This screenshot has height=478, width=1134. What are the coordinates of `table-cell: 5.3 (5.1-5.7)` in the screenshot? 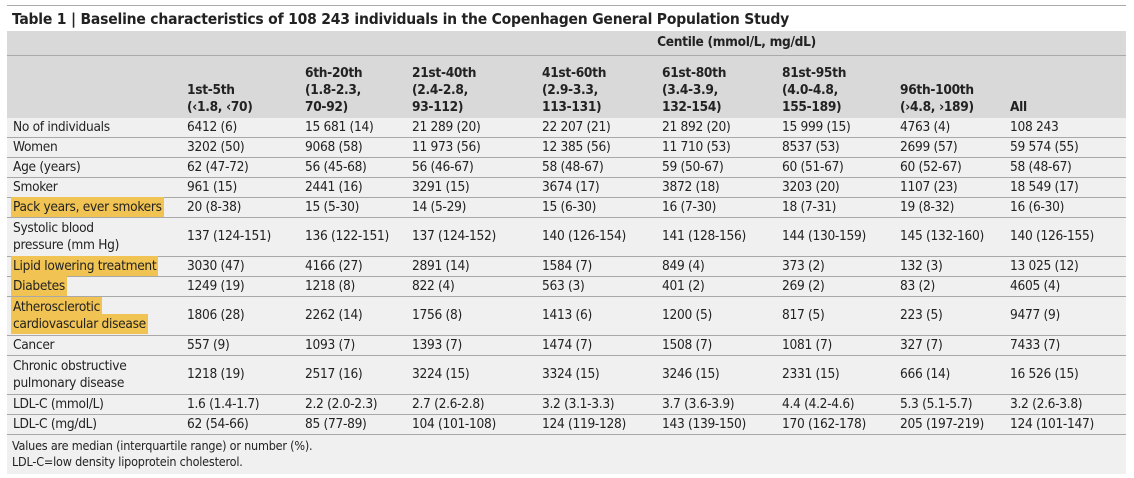 It's located at (955, 404).